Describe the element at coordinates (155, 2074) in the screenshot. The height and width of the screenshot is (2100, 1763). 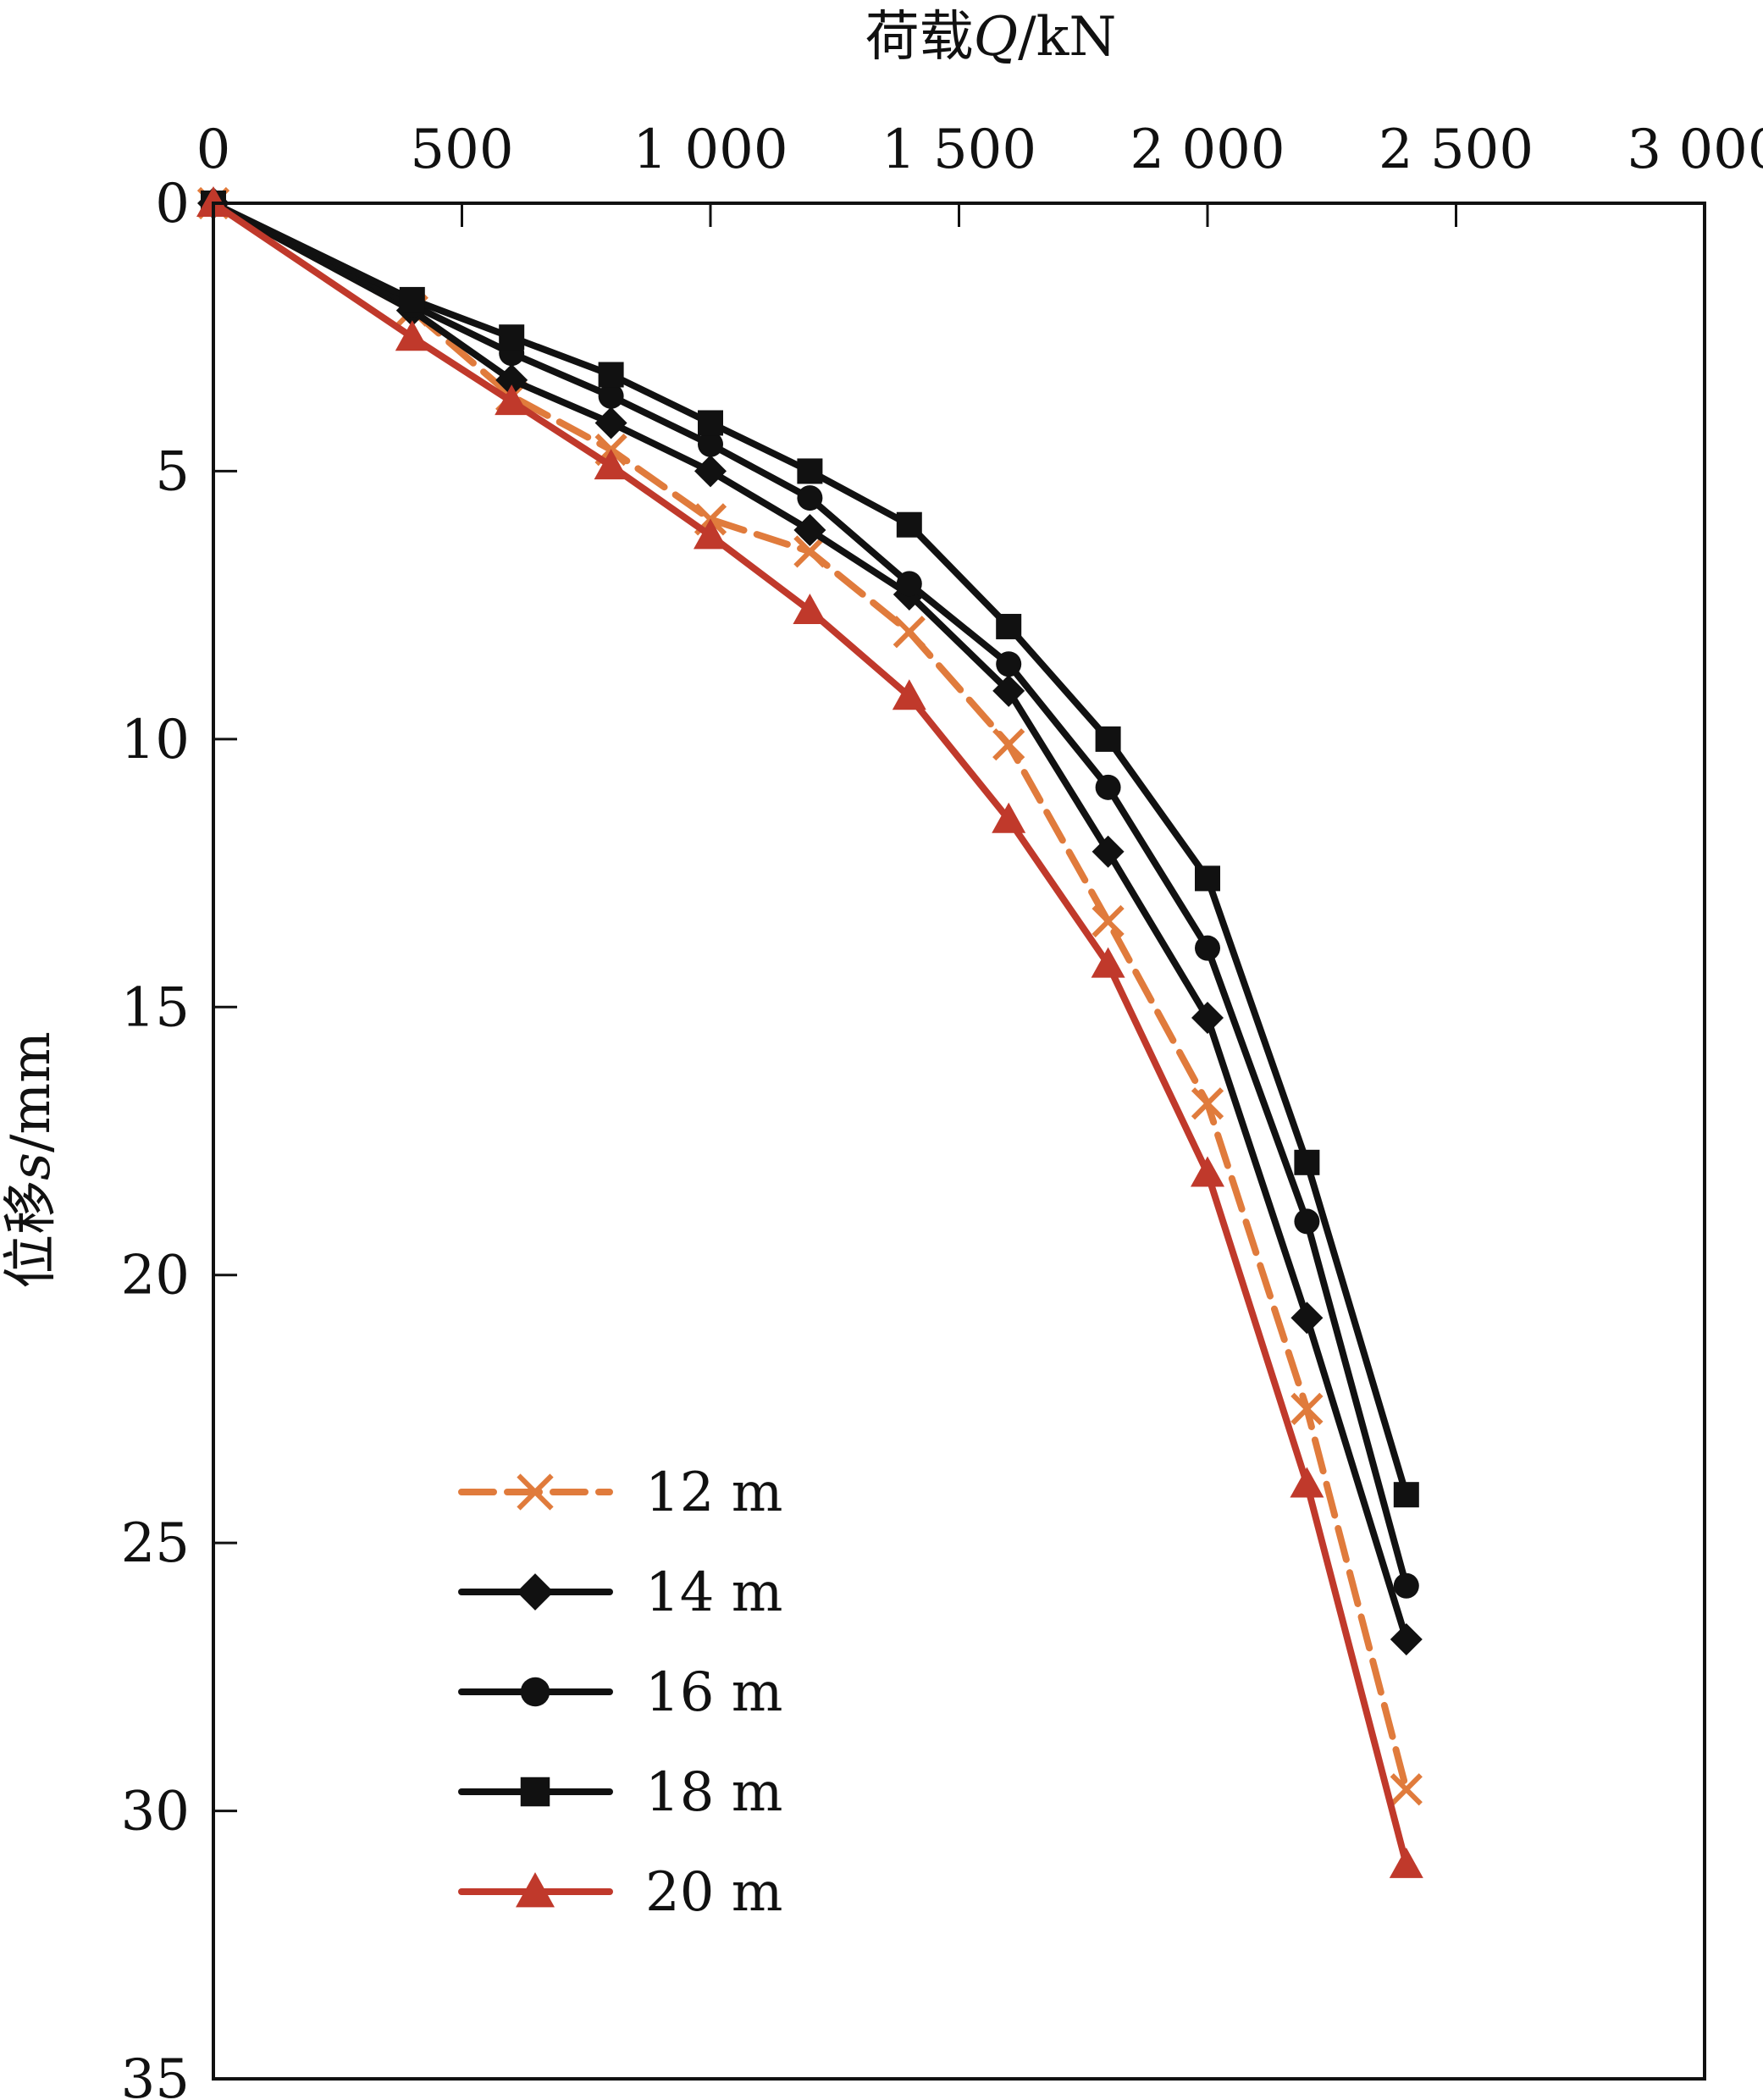
I see `y-tick-label: 35` at that location.